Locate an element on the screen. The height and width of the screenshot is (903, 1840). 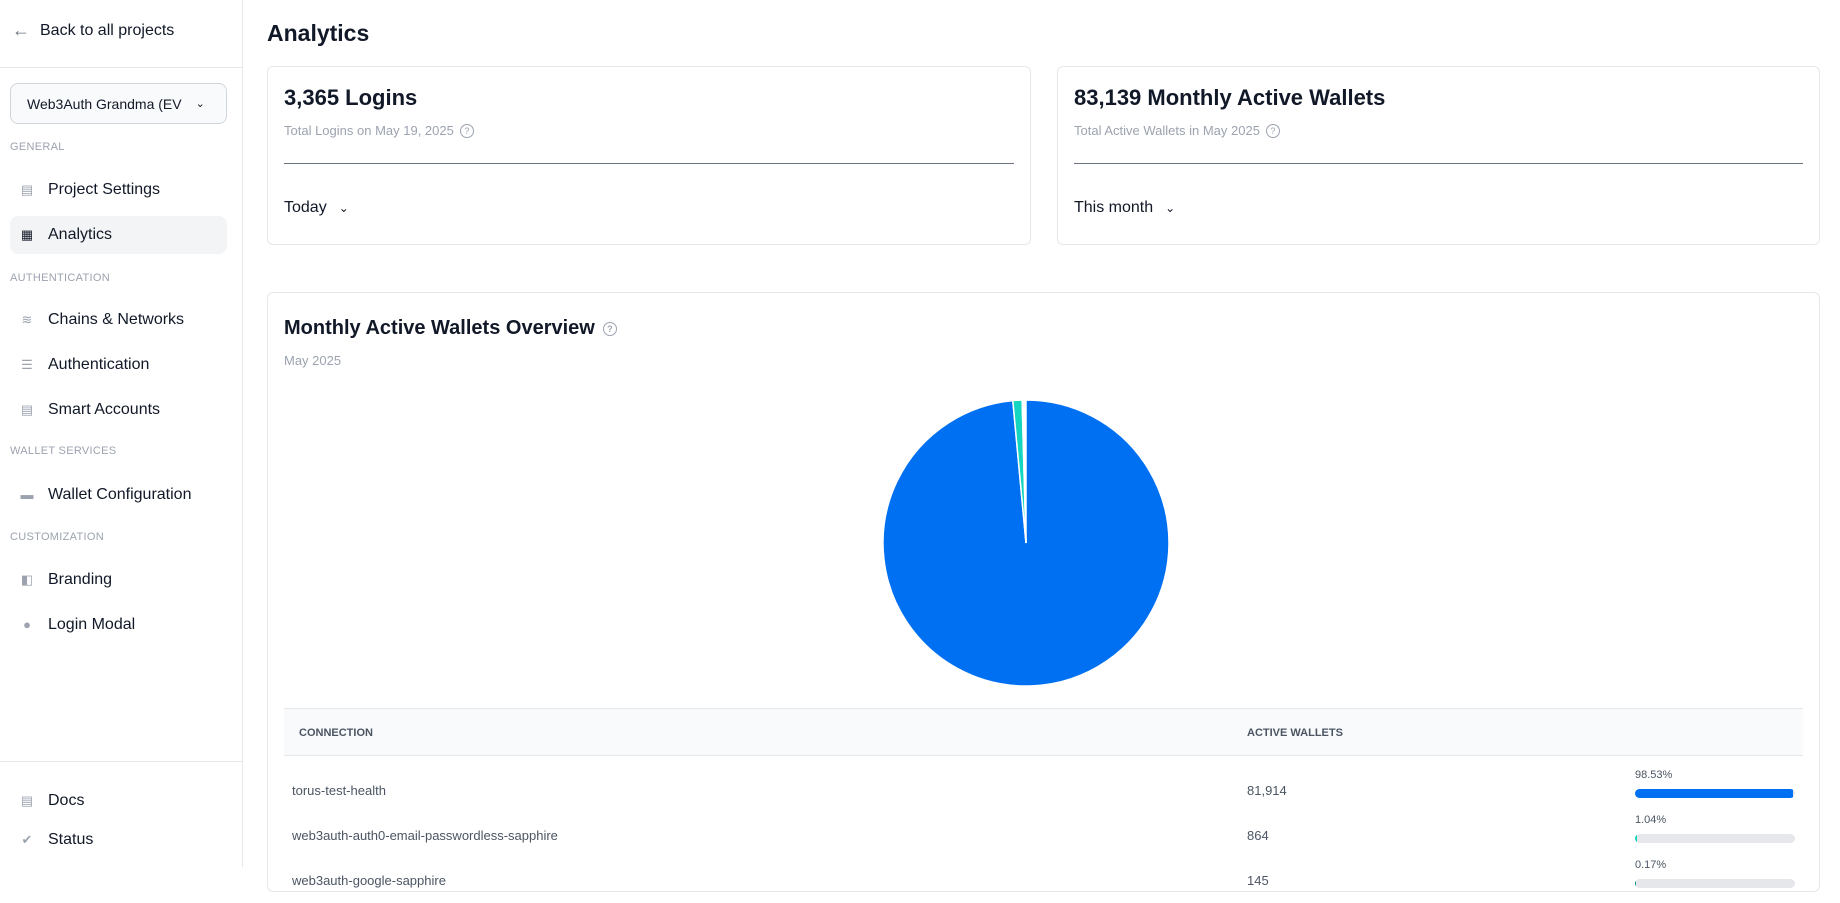
percent-label: 1.04% is located at coordinates (1651, 820).